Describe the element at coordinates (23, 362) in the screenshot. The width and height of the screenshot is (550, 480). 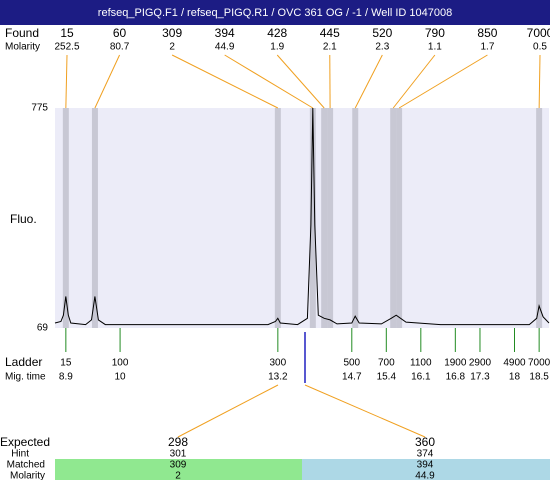
I see `ladder-label: Ladder` at that location.